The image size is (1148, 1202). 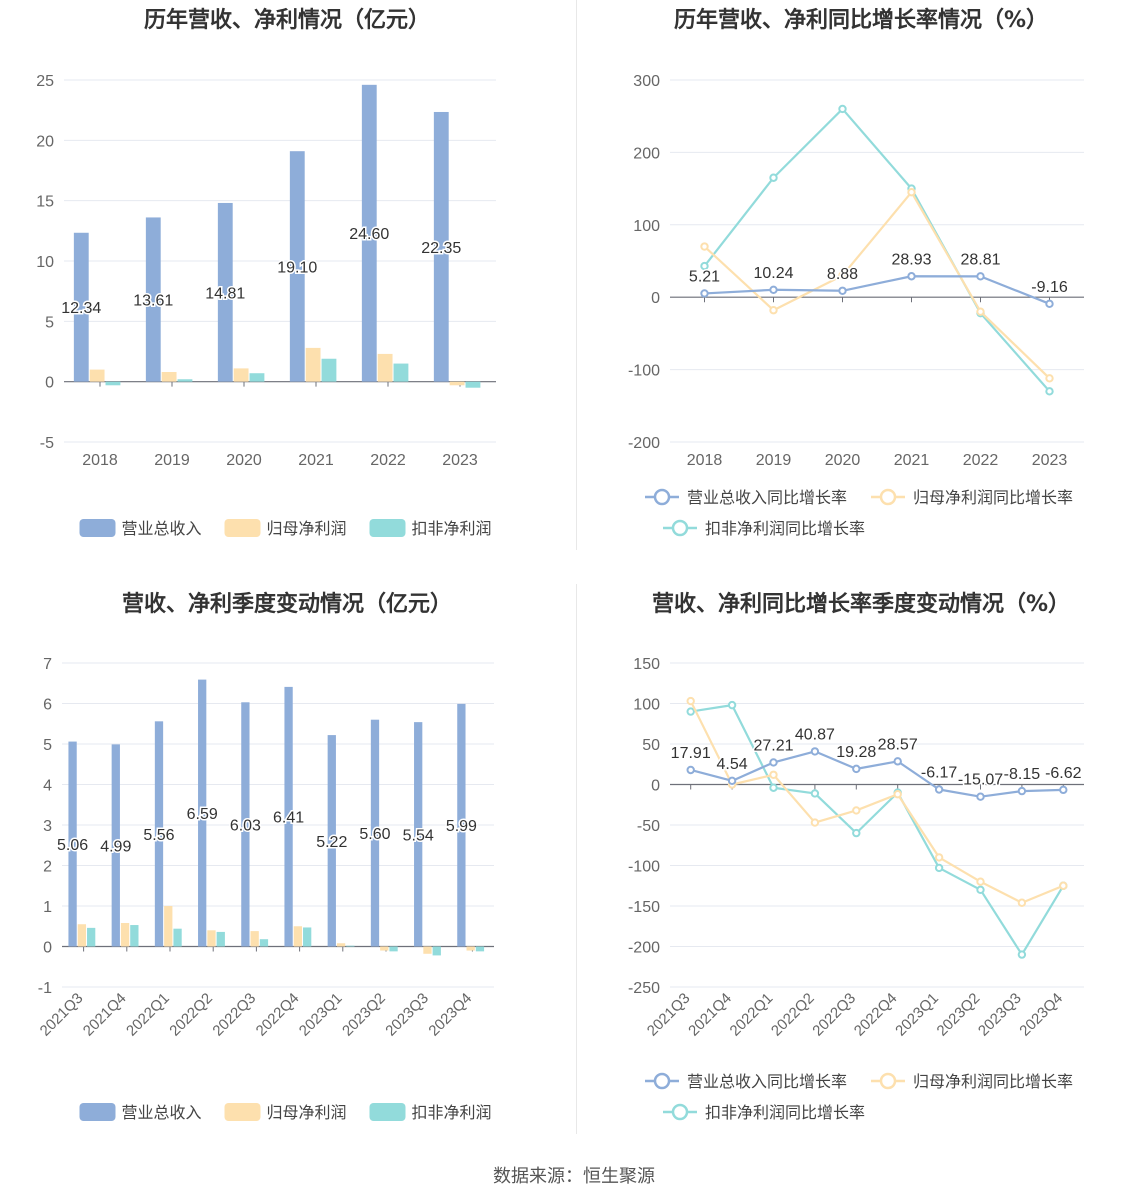 What do you see at coordinates (861, 20) in the screenshot?
I see `chart-title: 历年营收、净利同比增长率情况（%）` at bounding box center [861, 20].